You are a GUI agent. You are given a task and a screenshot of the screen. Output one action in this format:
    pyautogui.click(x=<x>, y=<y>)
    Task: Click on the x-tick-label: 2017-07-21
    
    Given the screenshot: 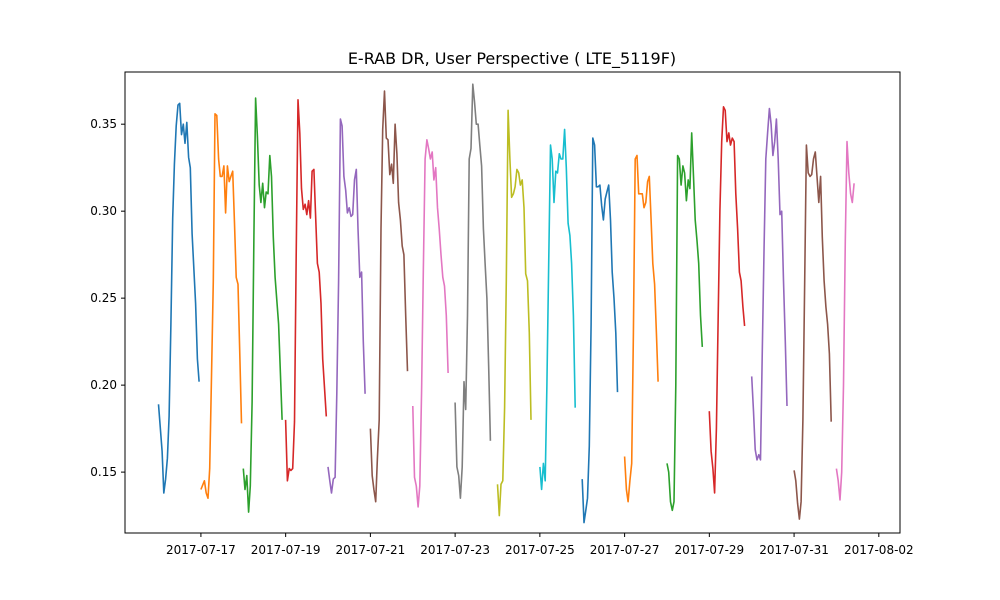 What is the action you would take?
    pyautogui.click(x=371, y=550)
    